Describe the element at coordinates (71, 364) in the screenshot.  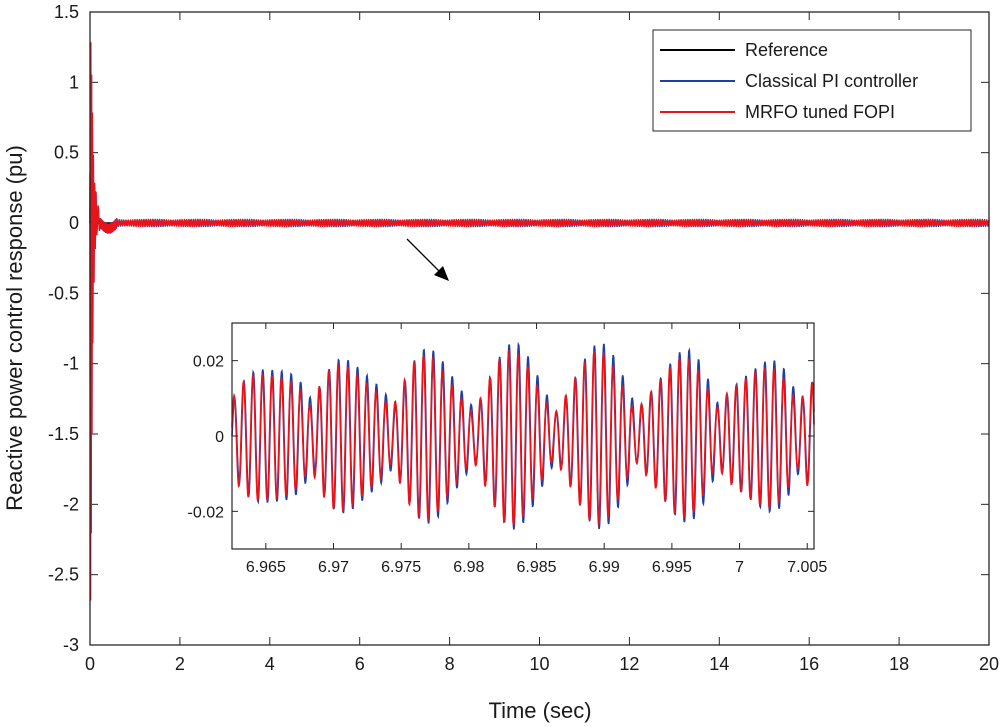
I see `y-tick-label: -1` at that location.